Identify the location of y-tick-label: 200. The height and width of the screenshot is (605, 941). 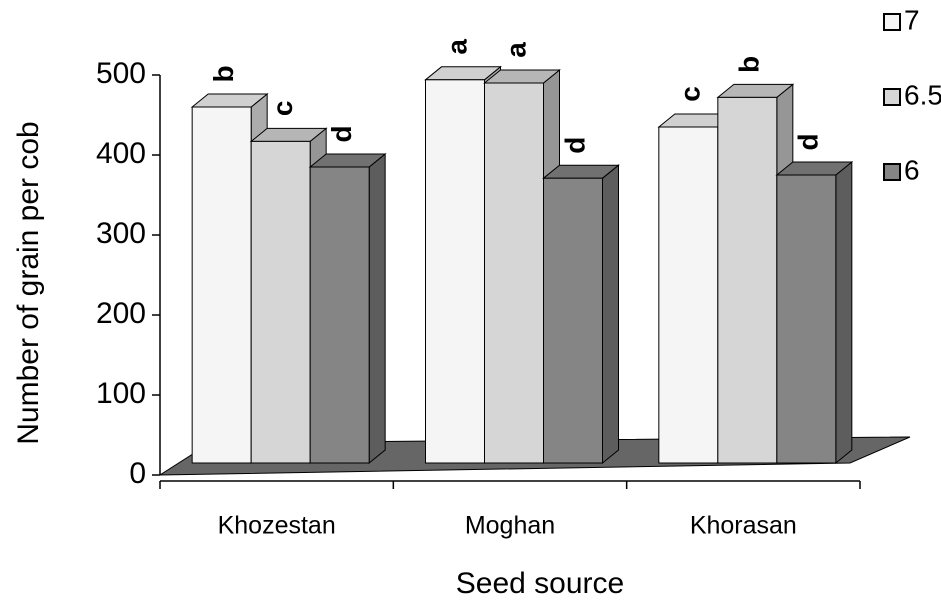
(121, 313).